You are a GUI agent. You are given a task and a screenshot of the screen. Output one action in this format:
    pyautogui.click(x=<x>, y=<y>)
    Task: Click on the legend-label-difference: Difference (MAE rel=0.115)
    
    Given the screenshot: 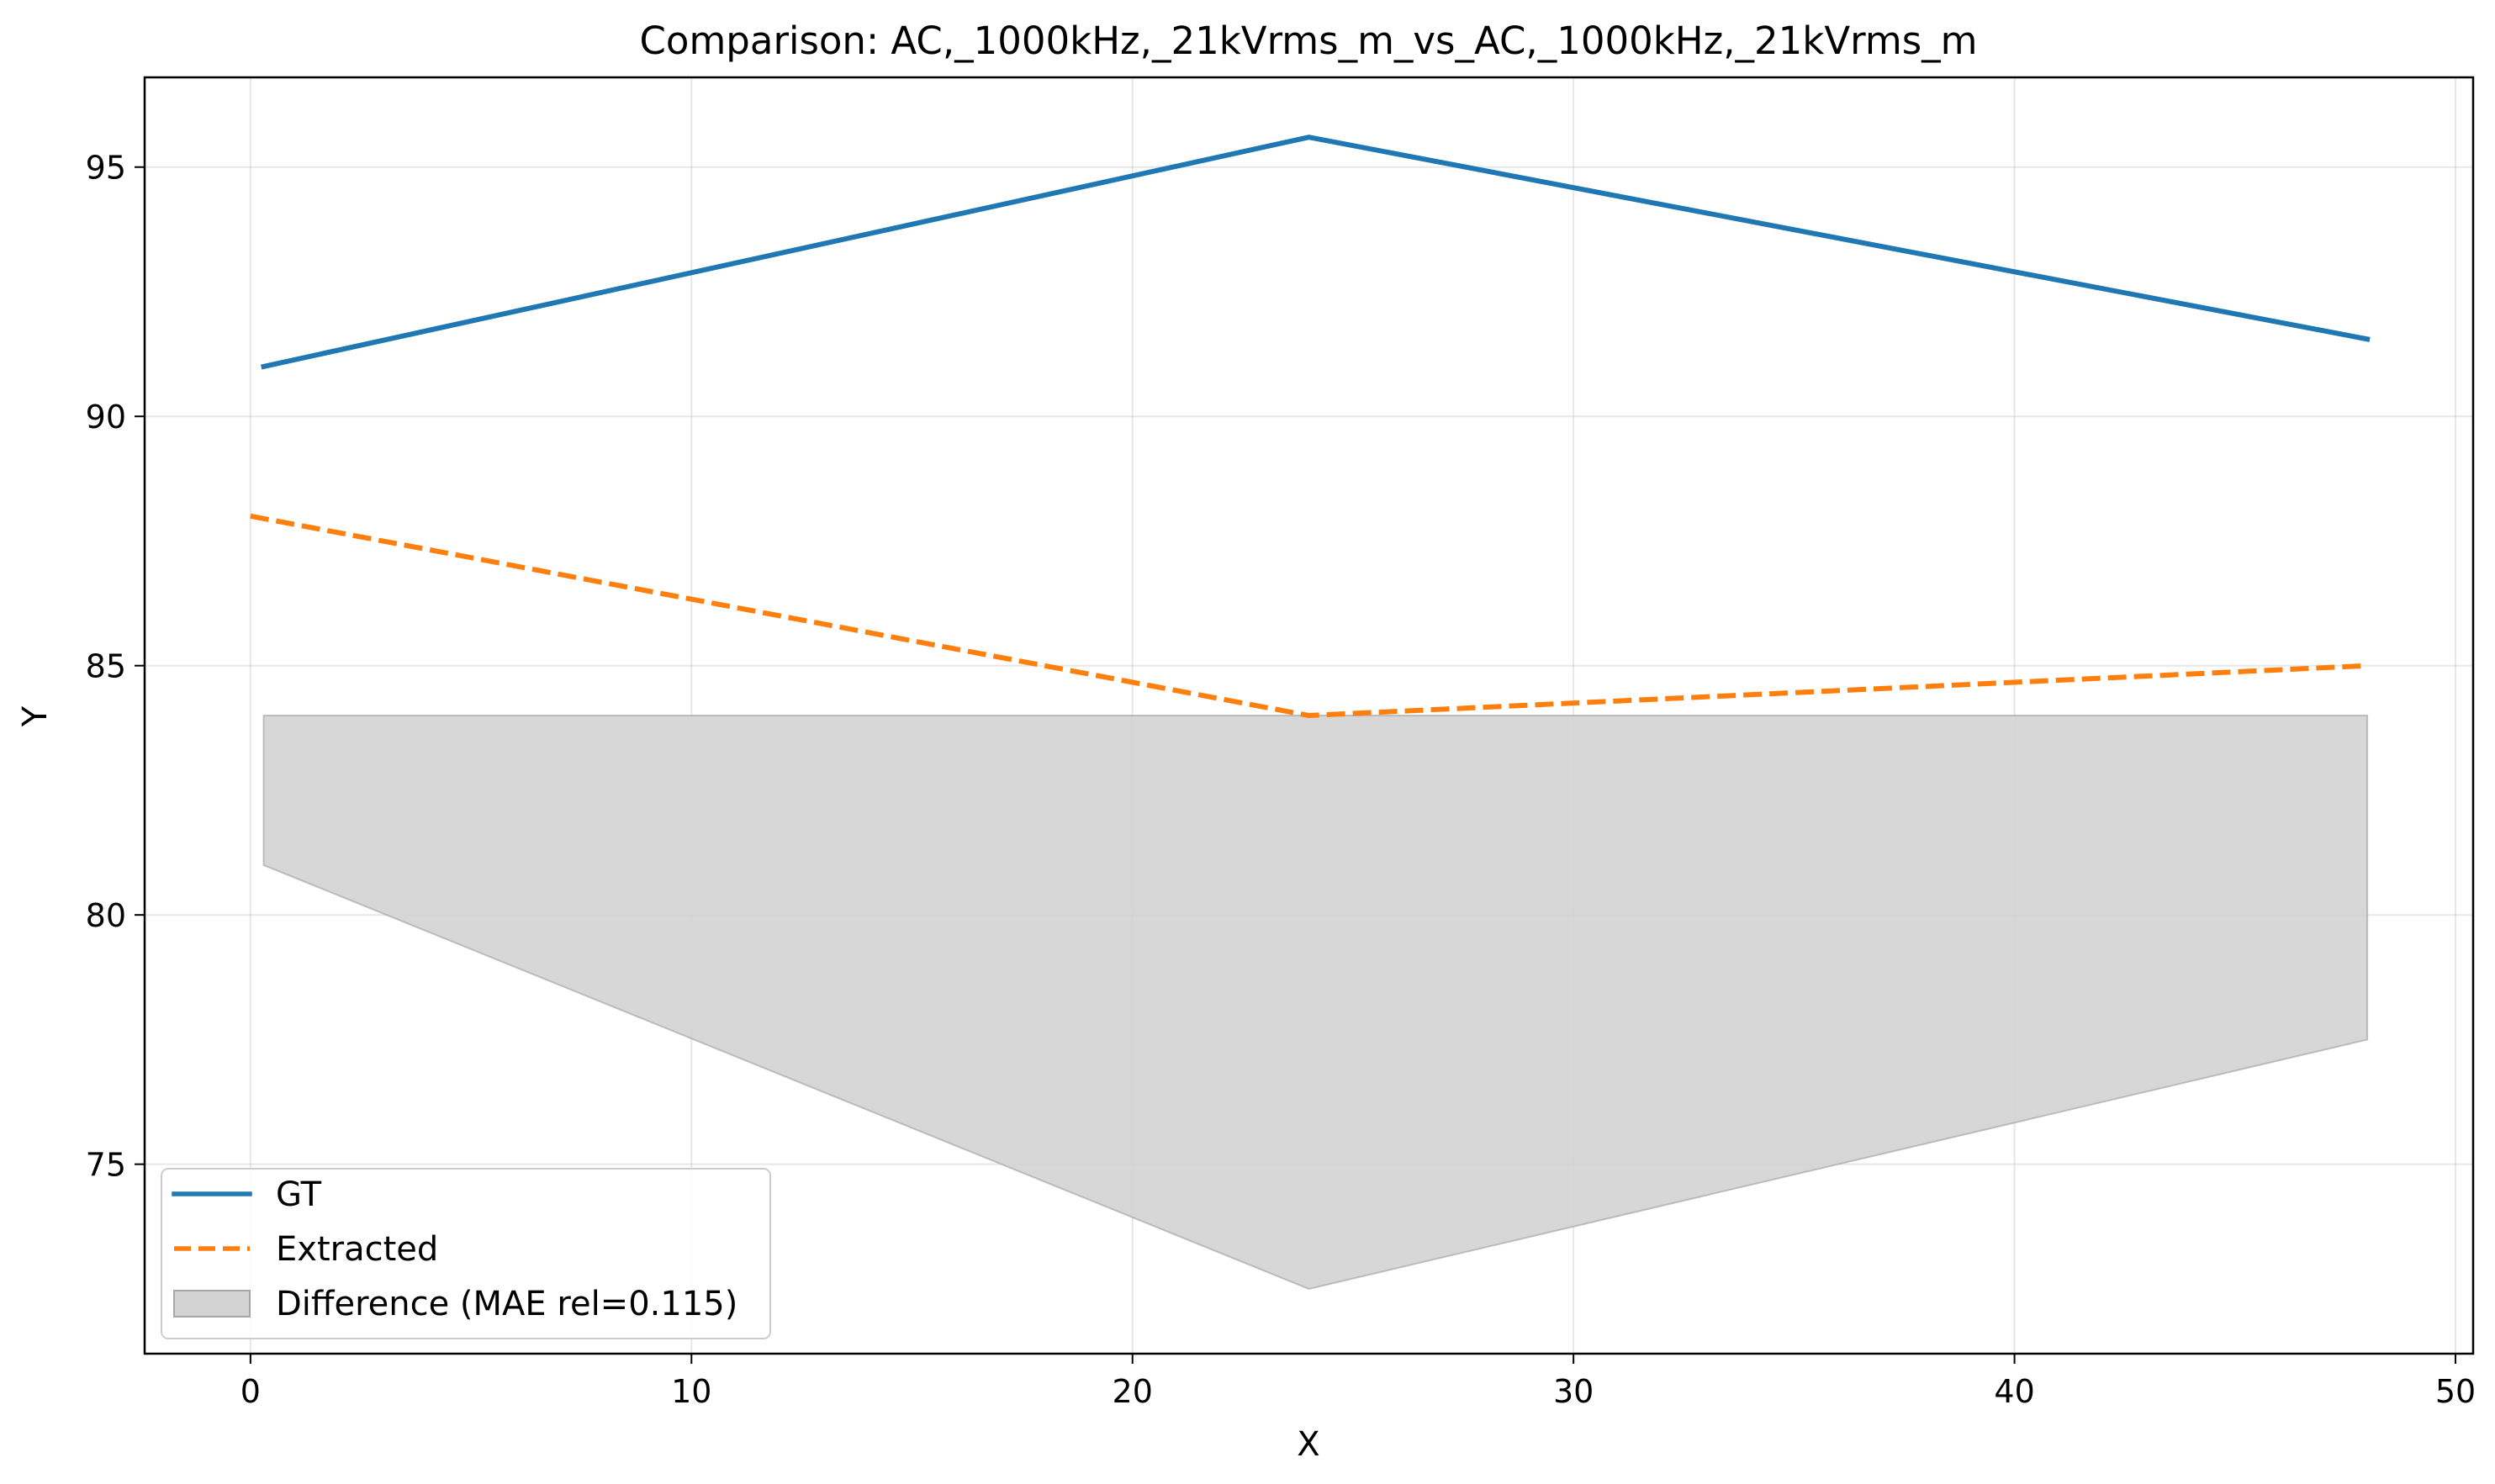 What is the action you would take?
    pyautogui.click(x=506, y=1304)
    